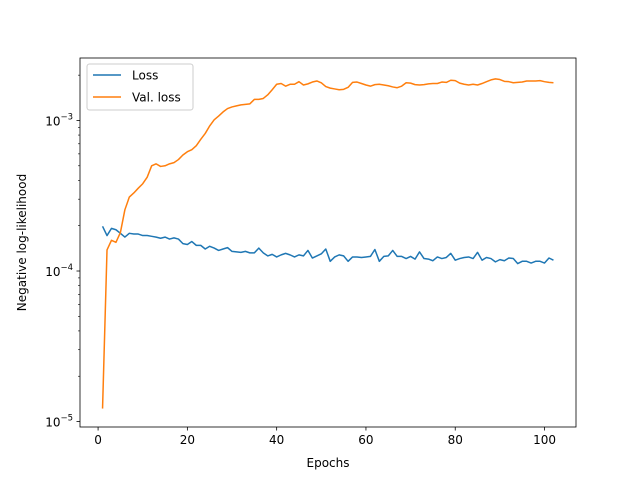  Describe the element at coordinates (98, 440) in the screenshot. I see `x-tick-label: 0` at that location.